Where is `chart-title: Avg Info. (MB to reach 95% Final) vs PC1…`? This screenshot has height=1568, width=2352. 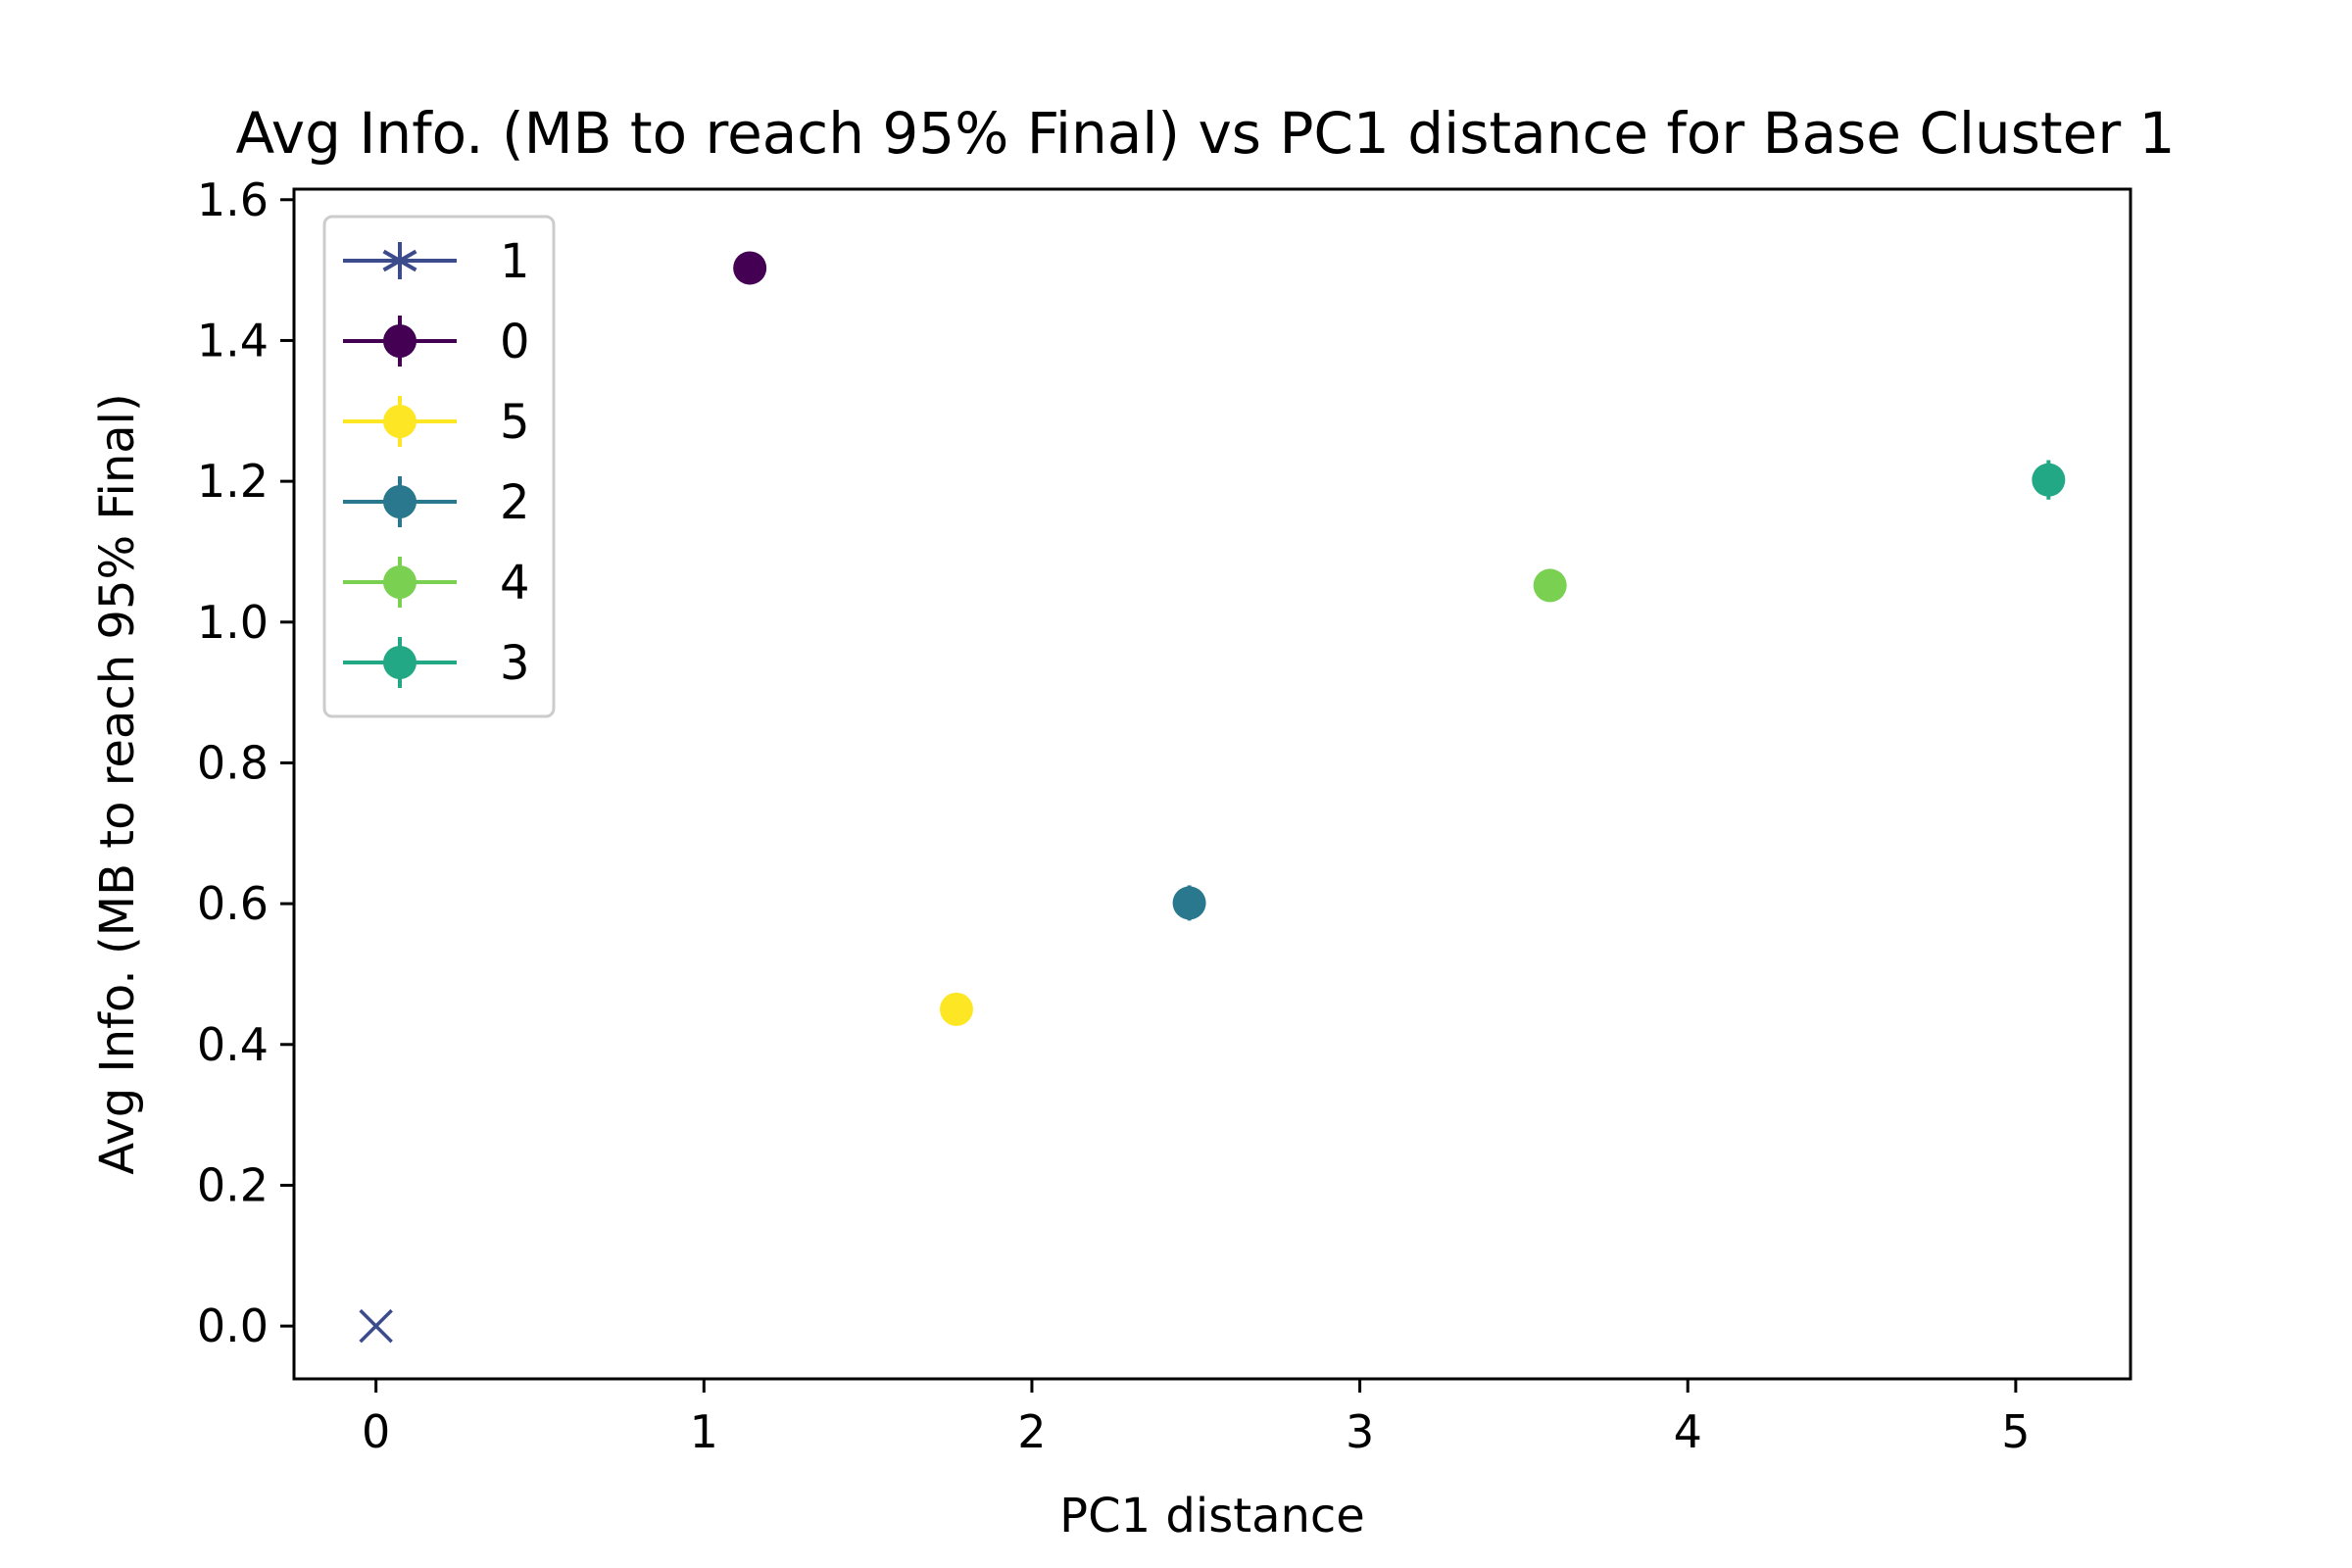
chart-title: Avg Info. (MB to reach 95% Final) vs PC1… is located at coordinates (1205, 133).